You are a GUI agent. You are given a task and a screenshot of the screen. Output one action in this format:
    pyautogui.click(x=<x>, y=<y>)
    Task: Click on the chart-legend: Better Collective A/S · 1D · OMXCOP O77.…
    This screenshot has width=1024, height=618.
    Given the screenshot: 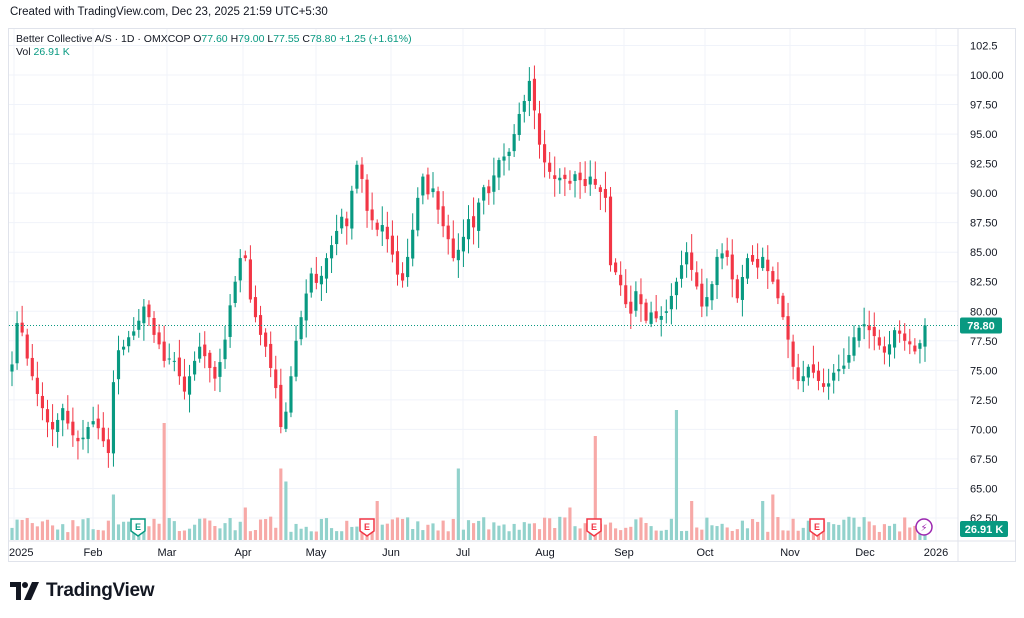 What is the action you would take?
    pyautogui.click(x=214, y=39)
    